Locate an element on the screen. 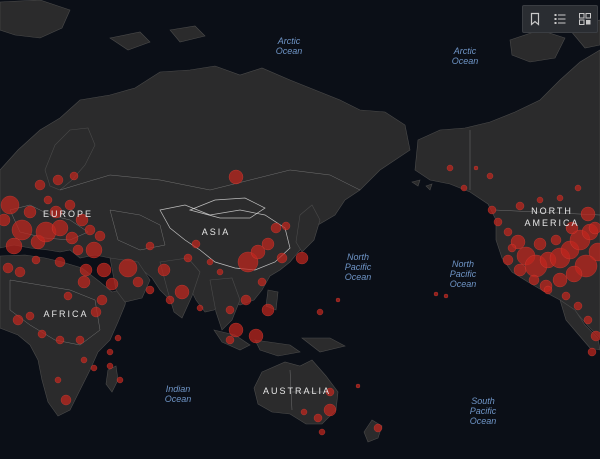 Image resolution: width=600 pixels, height=459 pixels. legend-button is located at coordinates (560, 19).